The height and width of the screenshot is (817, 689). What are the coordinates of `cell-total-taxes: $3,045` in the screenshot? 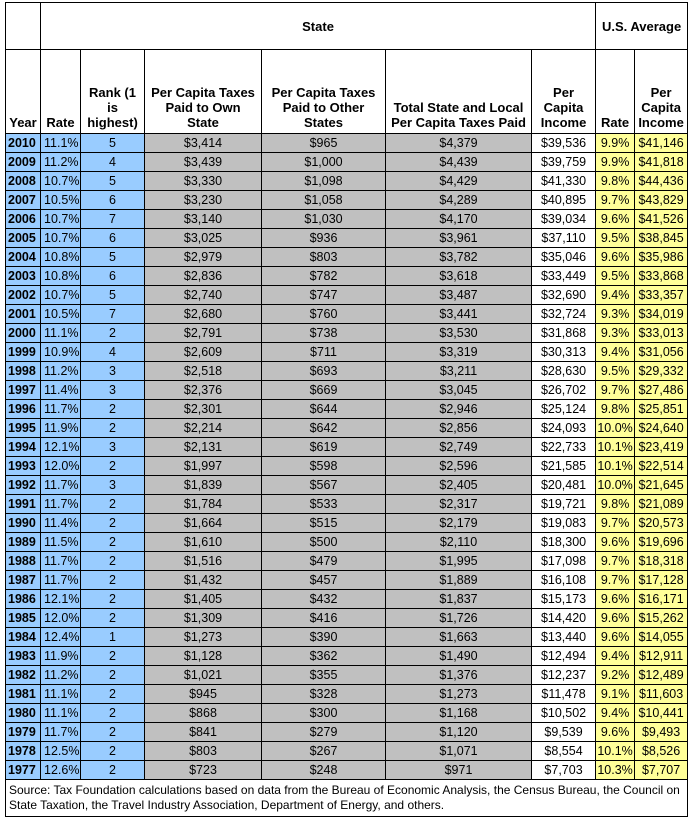 It's located at (458, 390).